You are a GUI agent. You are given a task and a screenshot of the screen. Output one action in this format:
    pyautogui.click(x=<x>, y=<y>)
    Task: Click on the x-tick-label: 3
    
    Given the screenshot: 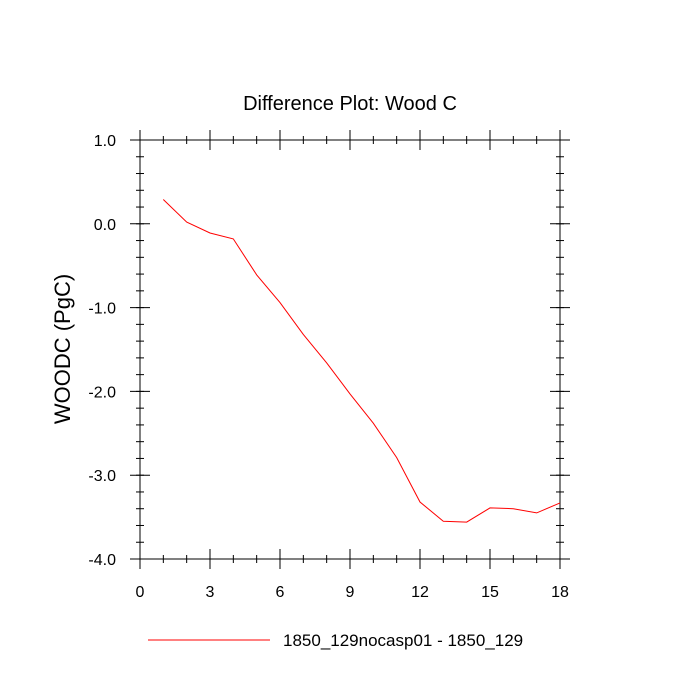 What is the action you would take?
    pyautogui.click(x=210, y=592)
    